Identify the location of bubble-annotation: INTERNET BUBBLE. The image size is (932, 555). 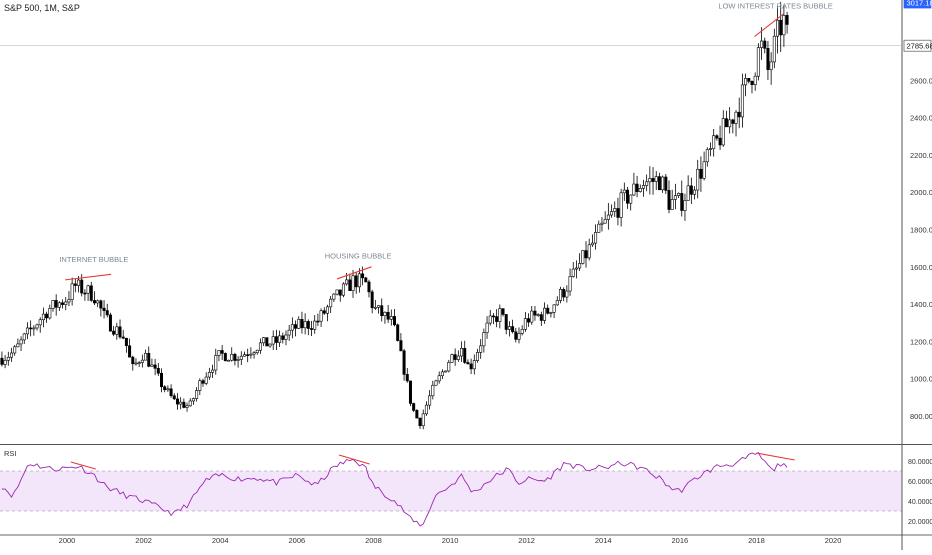
(93, 259).